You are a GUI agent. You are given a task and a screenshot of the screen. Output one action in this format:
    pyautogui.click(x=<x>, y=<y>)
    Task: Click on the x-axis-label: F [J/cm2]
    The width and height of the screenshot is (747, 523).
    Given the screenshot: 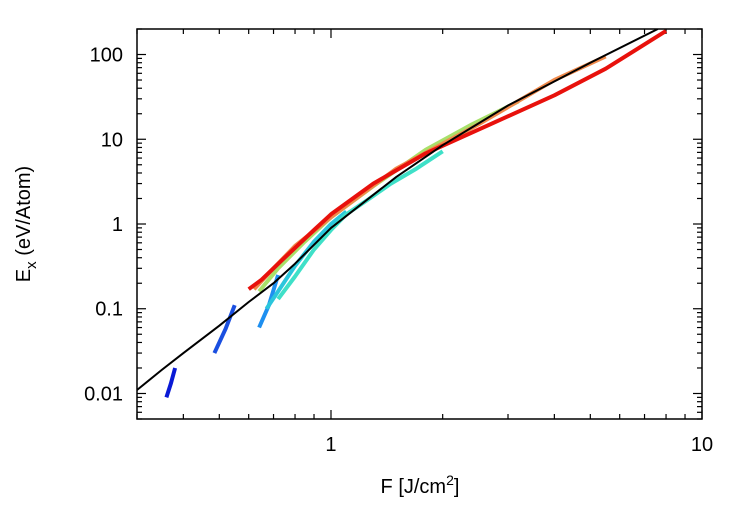 What is the action you would take?
    pyautogui.click(x=420, y=485)
    